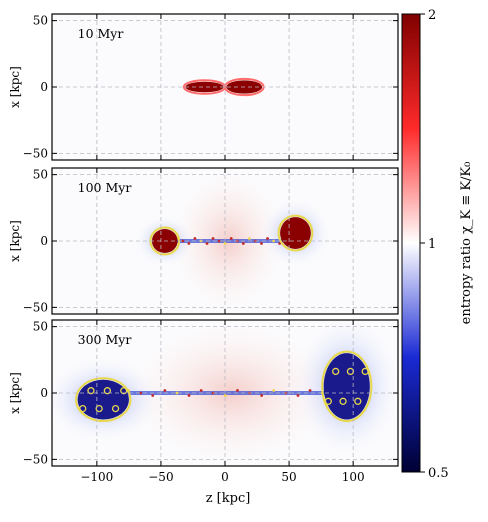  Describe the element at coordinates (432, 244) in the screenshot. I see `colorbar-tick-label: 1` at that location.